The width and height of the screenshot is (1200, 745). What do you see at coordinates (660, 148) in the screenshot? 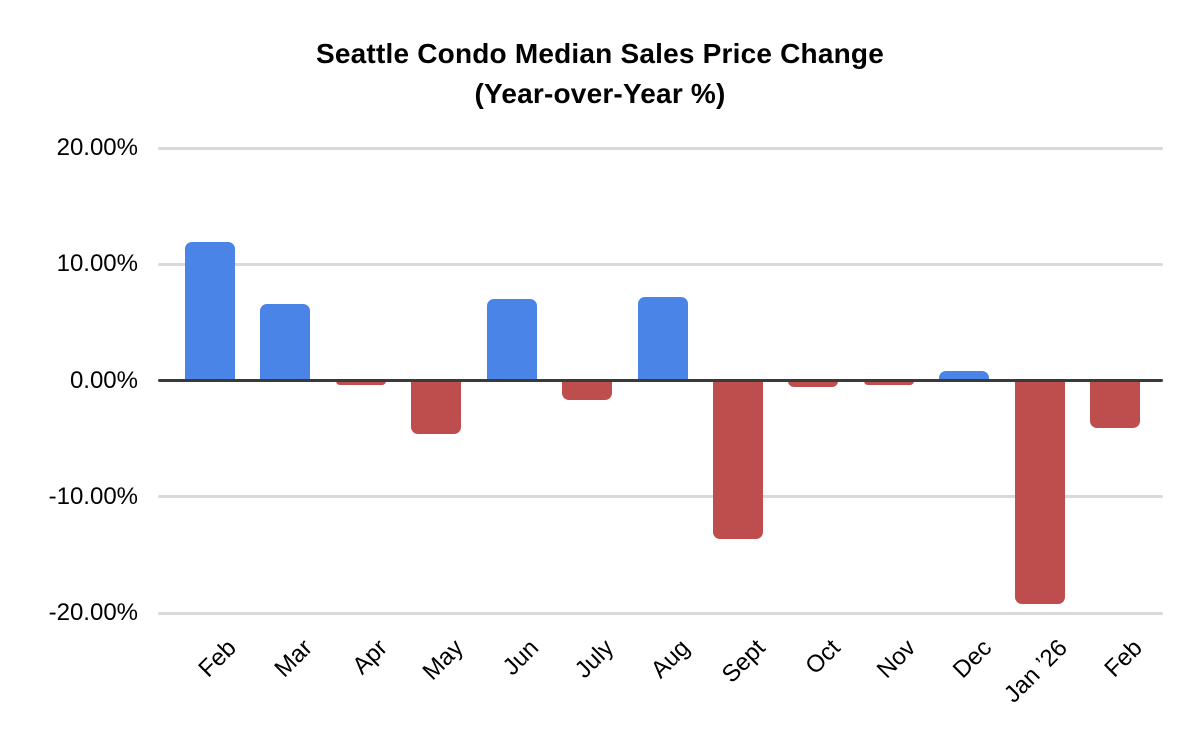
I see `gridline-20.00%` at bounding box center [660, 148].